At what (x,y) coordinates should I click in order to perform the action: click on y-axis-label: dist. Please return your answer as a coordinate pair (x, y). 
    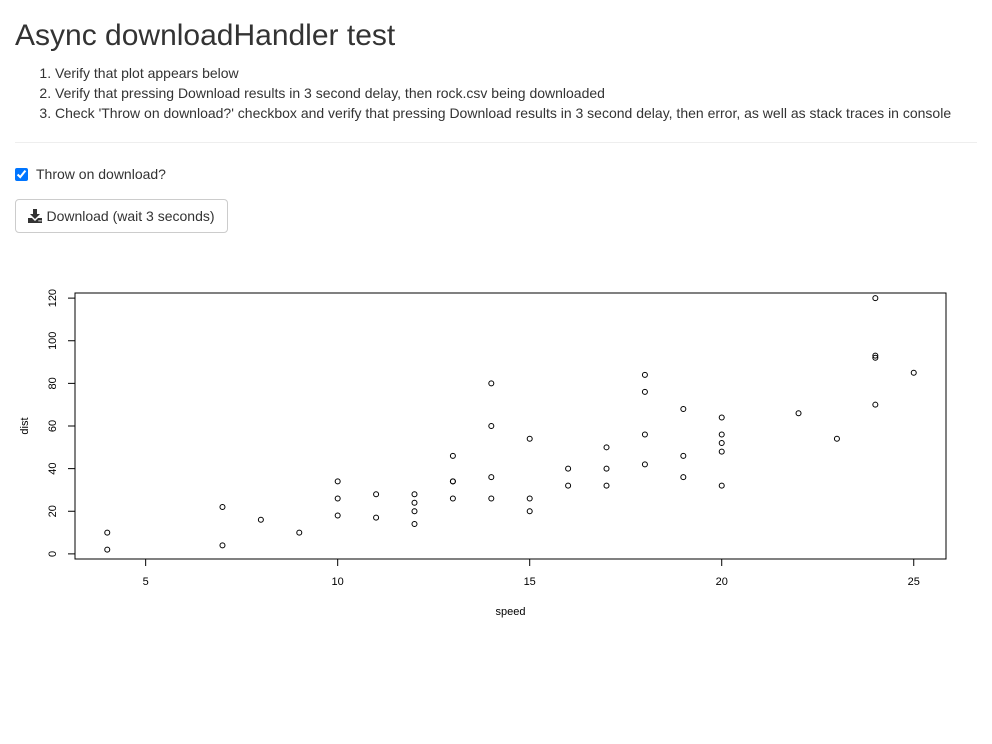
    Looking at the image, I should click on (25, 425).